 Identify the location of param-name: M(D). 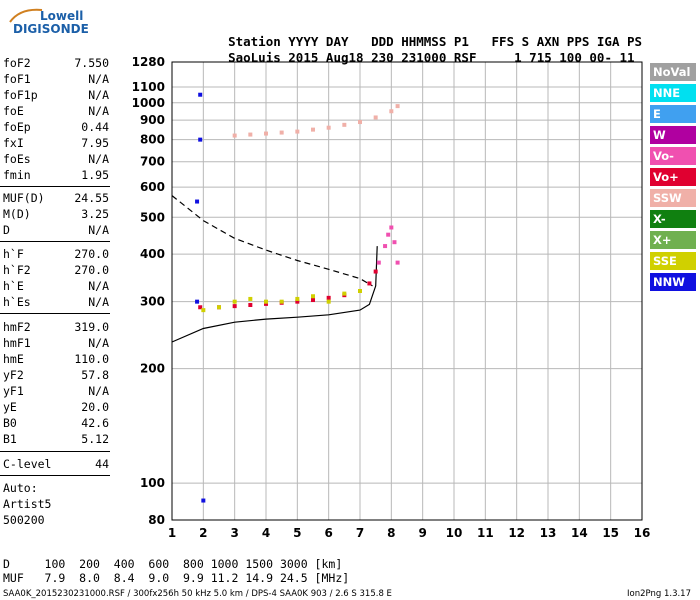
(17, 214).